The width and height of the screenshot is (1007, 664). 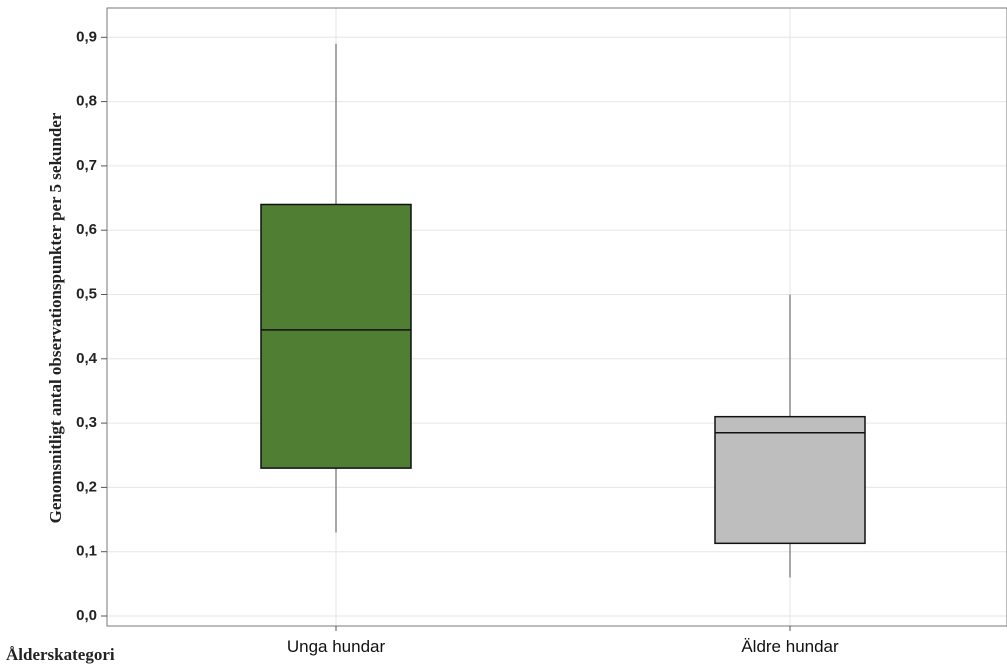 I want to click on y-axis-ticks: 0,0 0,1 0,2 0,3 0,4 0,5 0,6 0,7 0,8 0,9, so click(x=91, y=326).